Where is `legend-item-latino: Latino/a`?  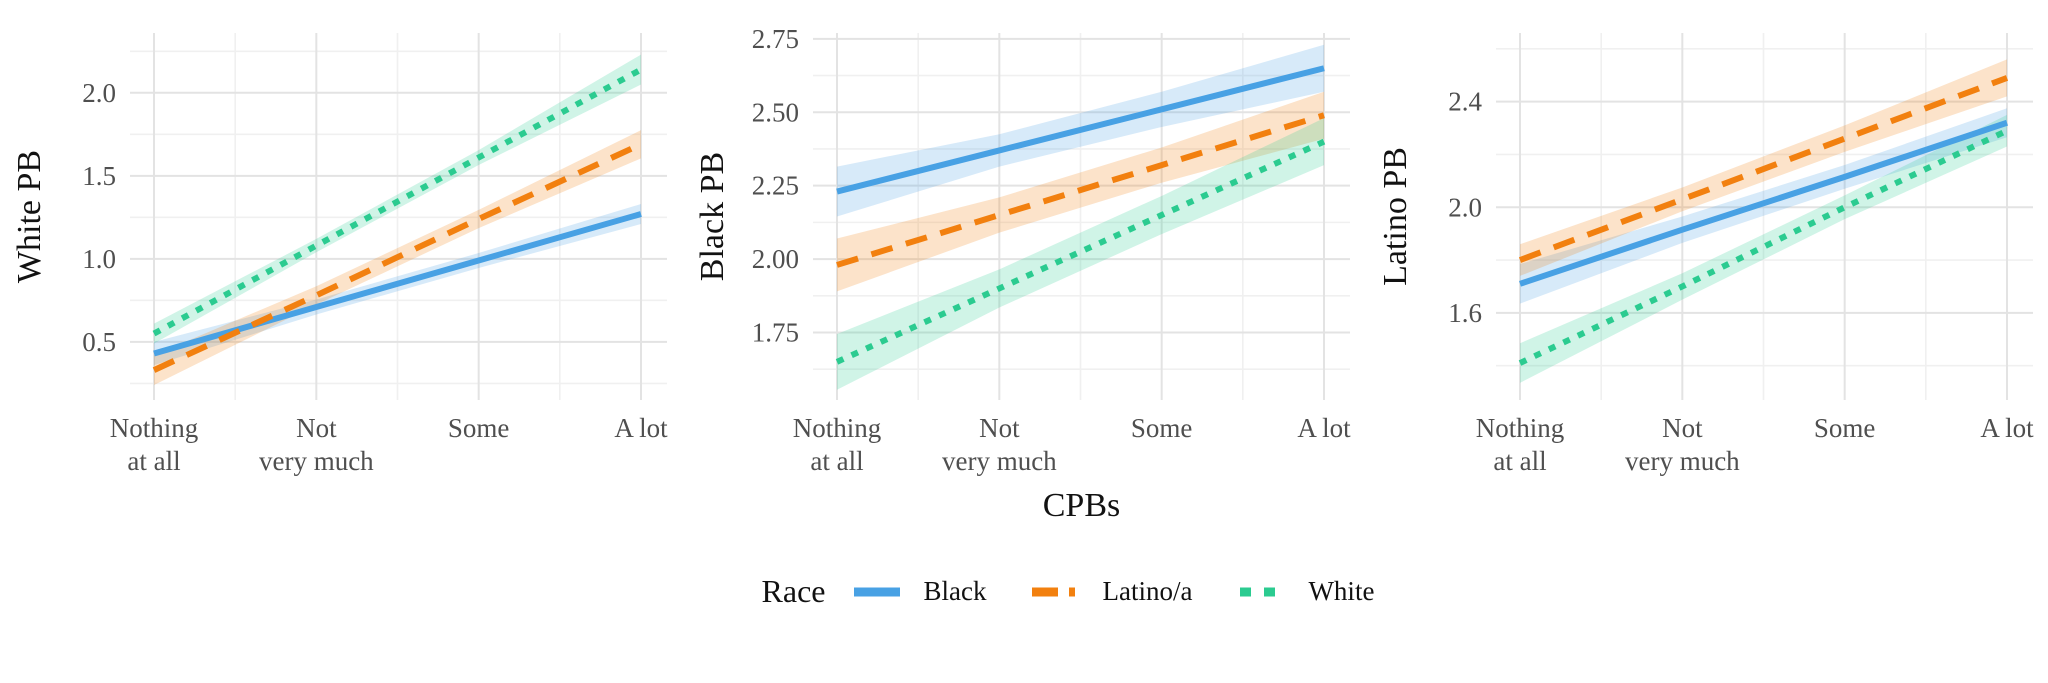
legend-item-latino: Latino/a is located at coordinates (1111, 591).